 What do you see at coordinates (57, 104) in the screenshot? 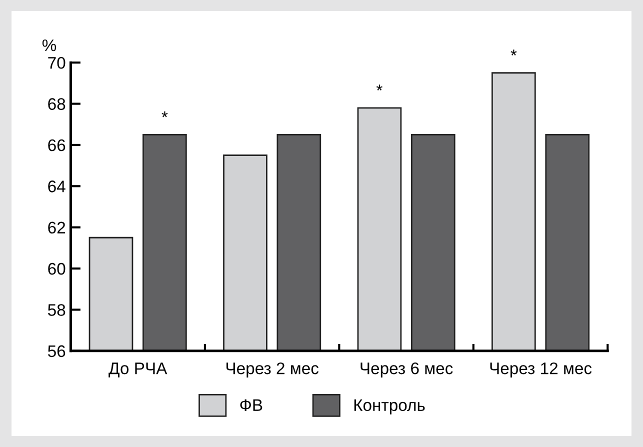
I see `y-tick-label: 68` at bounding box center [57, 104].